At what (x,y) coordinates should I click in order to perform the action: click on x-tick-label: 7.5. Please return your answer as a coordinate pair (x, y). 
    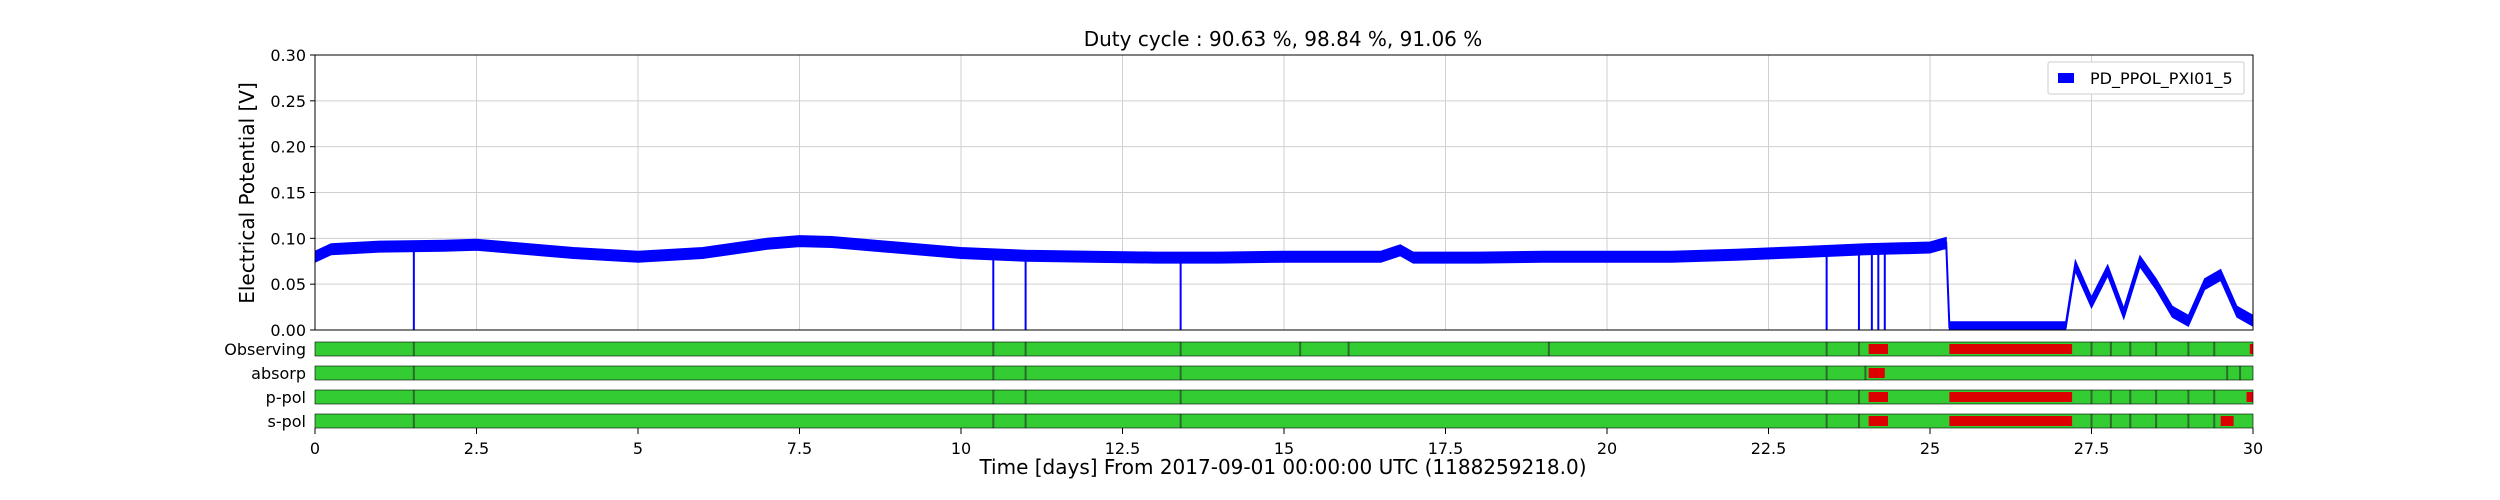
    Looking at the image, I should click on (799, 448).